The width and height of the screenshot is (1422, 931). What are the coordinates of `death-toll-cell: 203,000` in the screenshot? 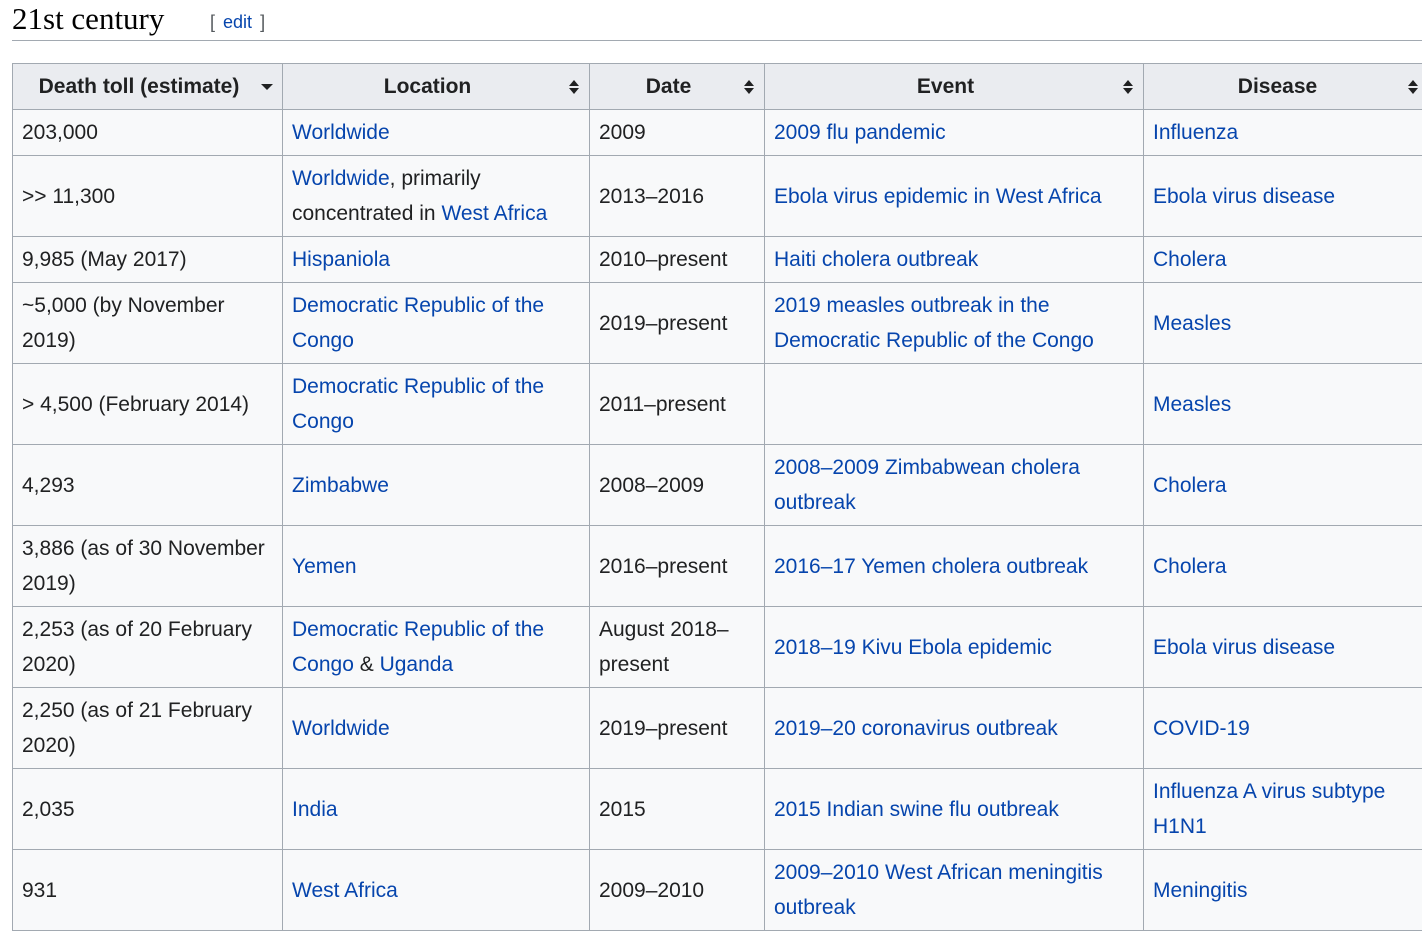 It's located at (148, 133).